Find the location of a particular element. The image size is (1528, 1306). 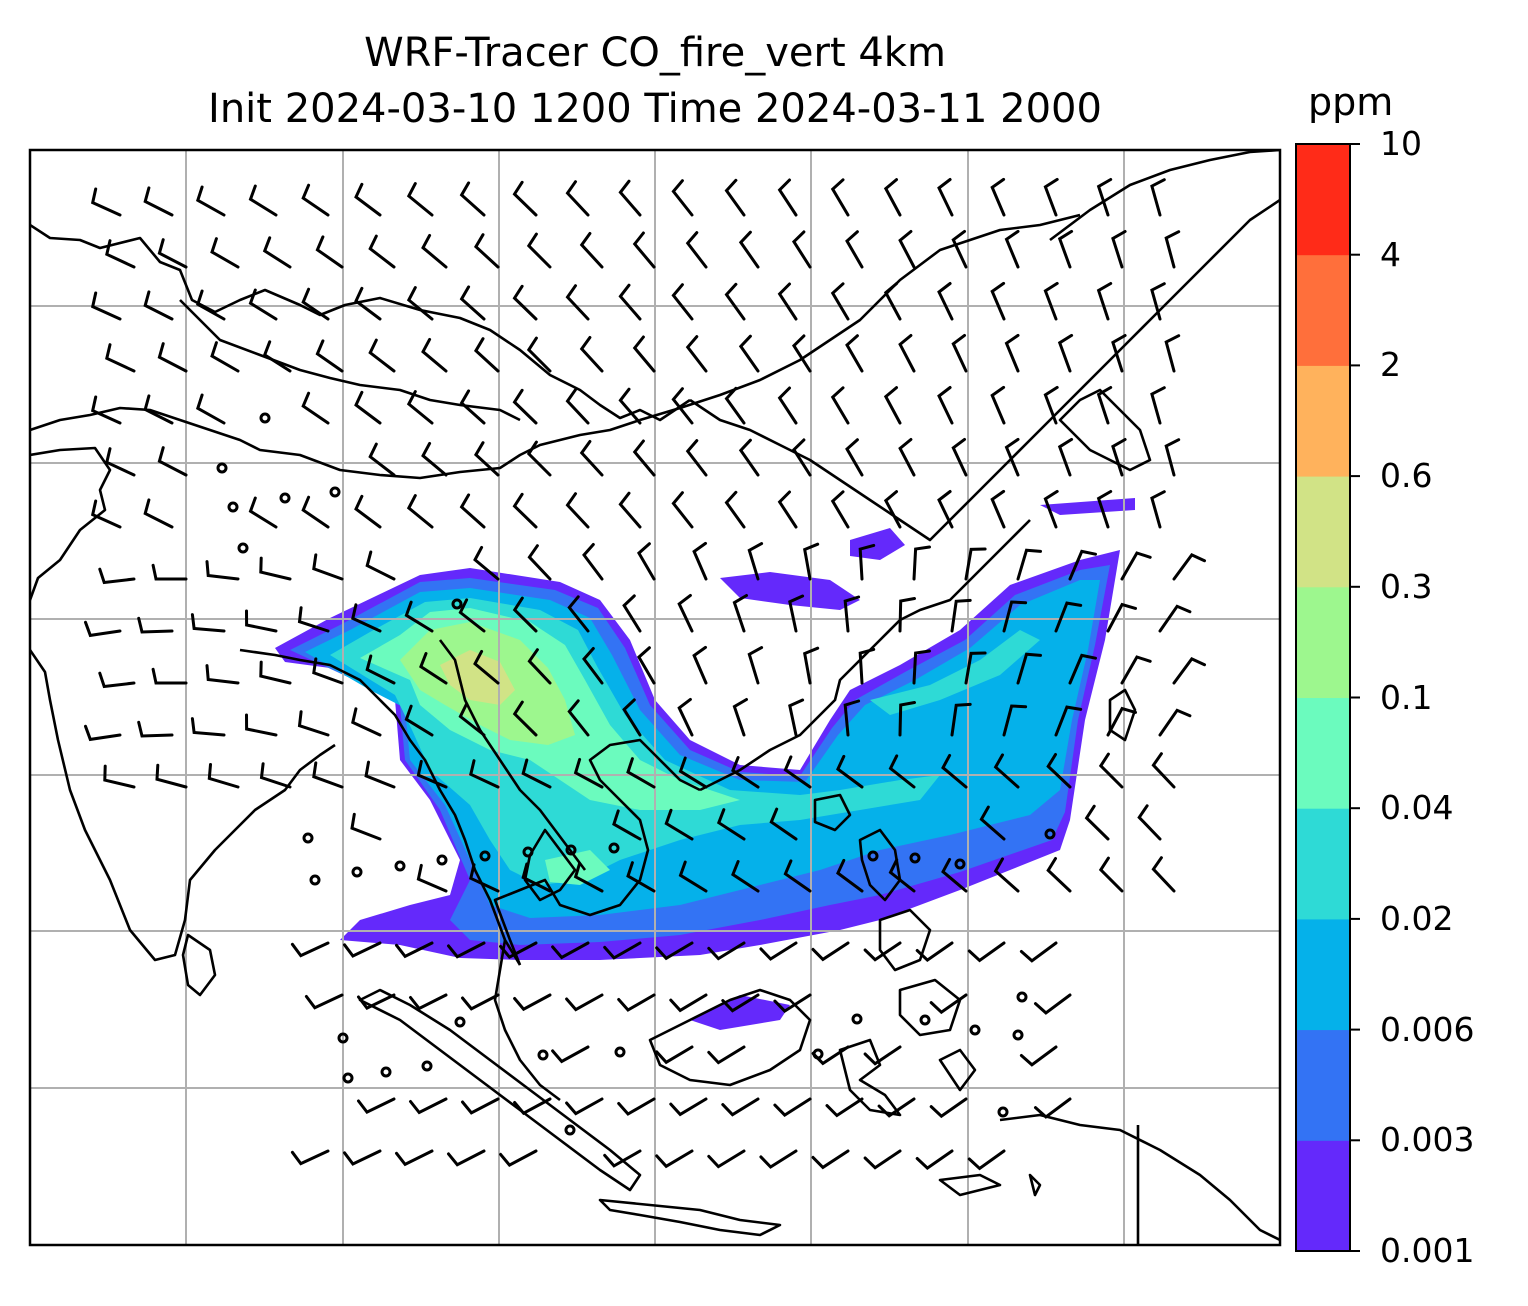

moluccas is located at coordinates (957, 1070).